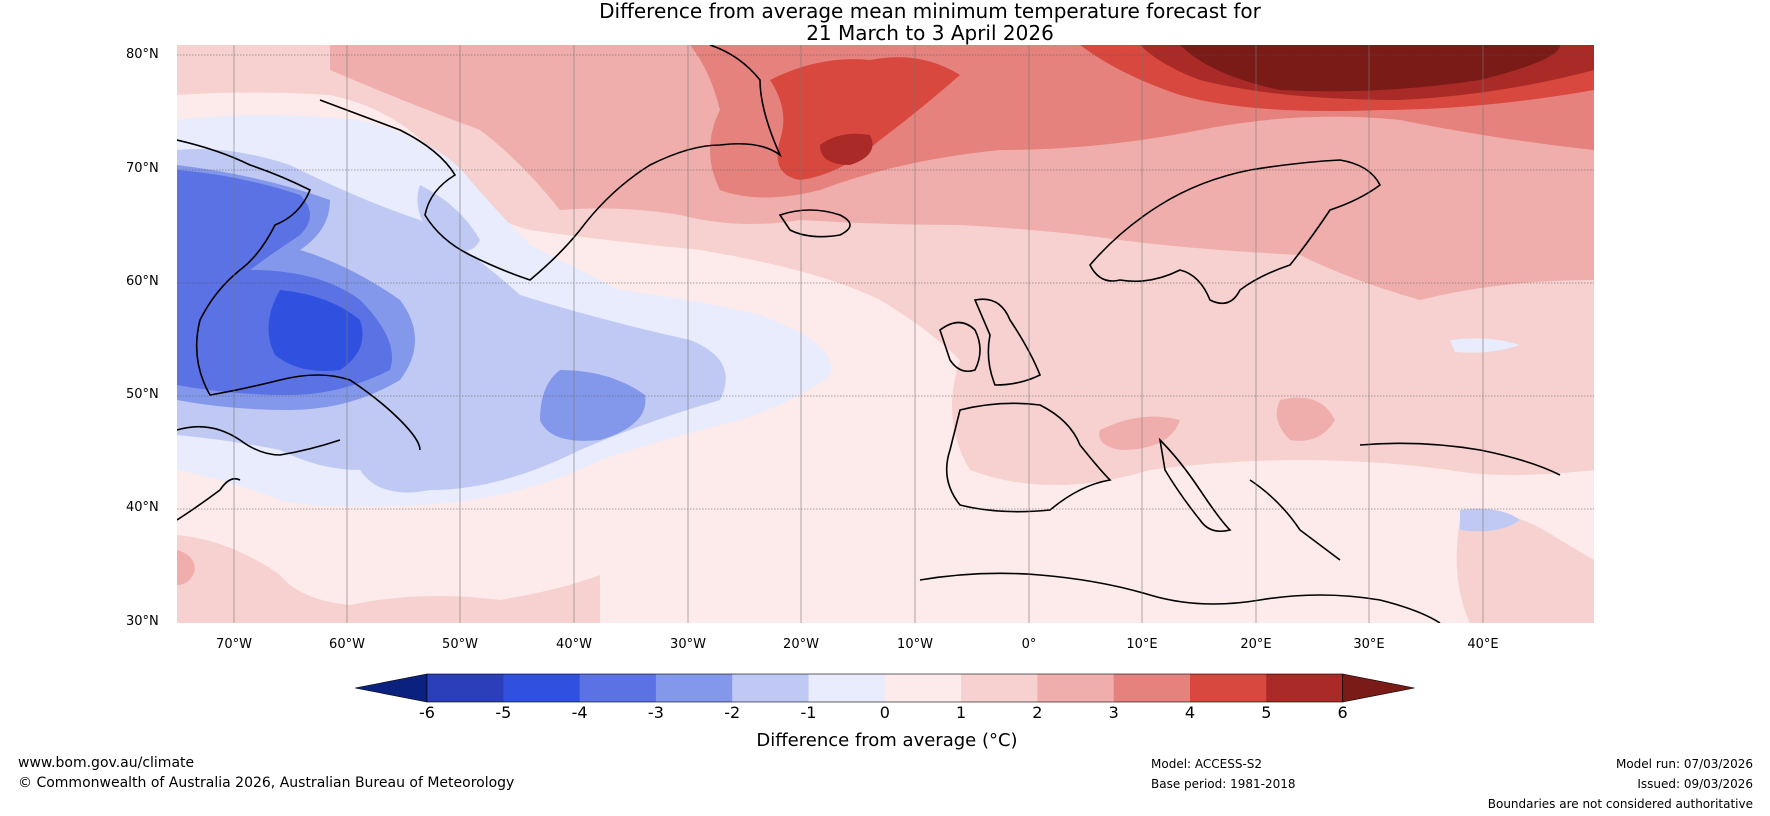  What do you see at coordinates (1028, 457) in the screenshot?
I see `coast-iberia-france` at bounding box center [1028, 457].